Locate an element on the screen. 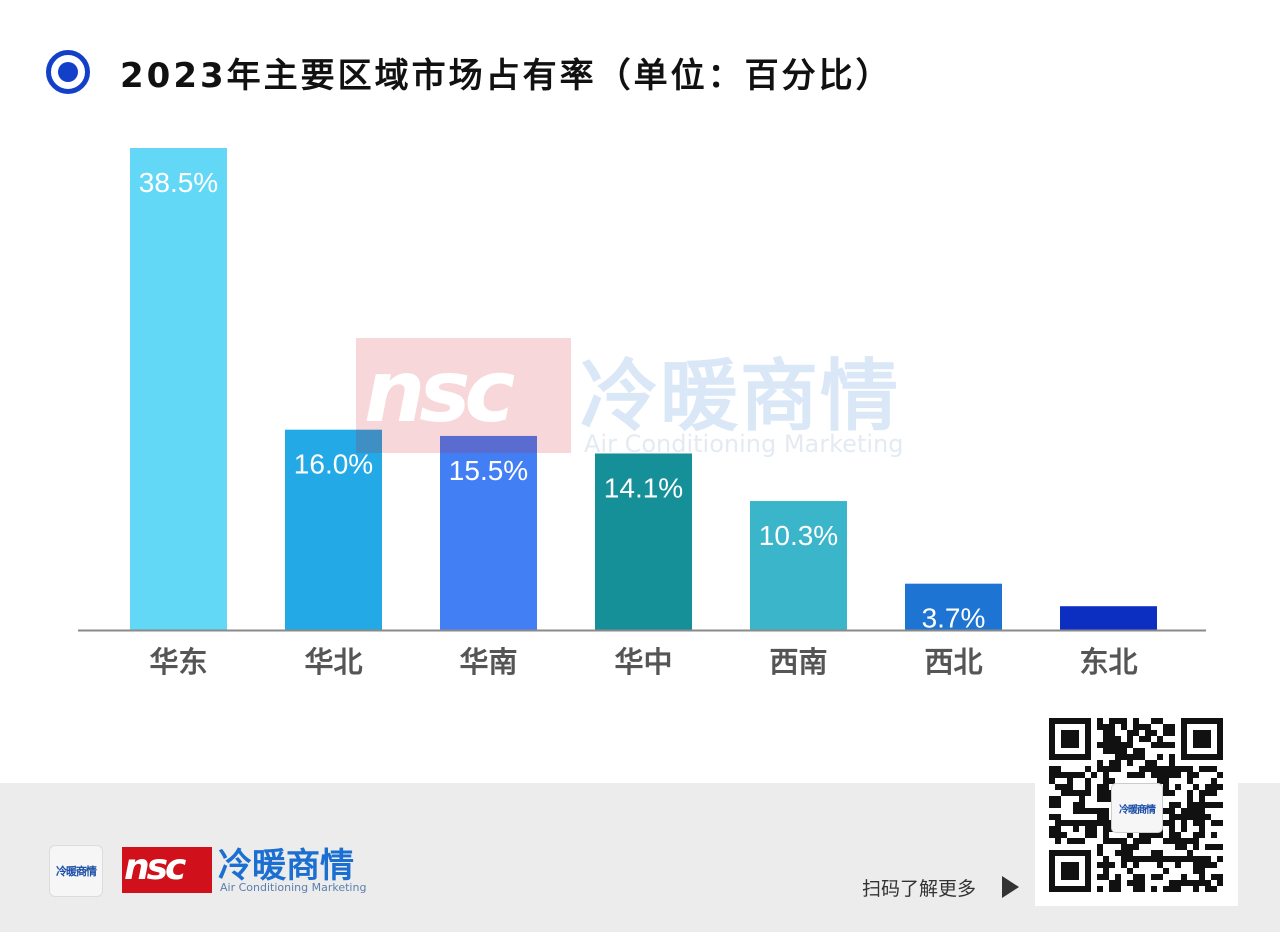 The width and height of the screenshot is (1280, 932). category-label-4: 华中 is located at coordinates (643, 662).